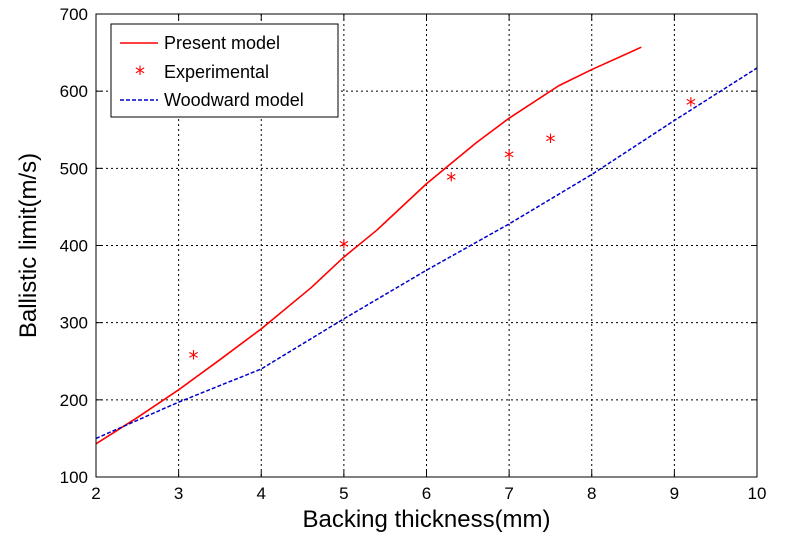 The width and height of the screenshot is (792, 535). Describe the element at coordinates (234, 100) in the screenshot. I see `legend-label-woodward-model: Woodward model` at that location.